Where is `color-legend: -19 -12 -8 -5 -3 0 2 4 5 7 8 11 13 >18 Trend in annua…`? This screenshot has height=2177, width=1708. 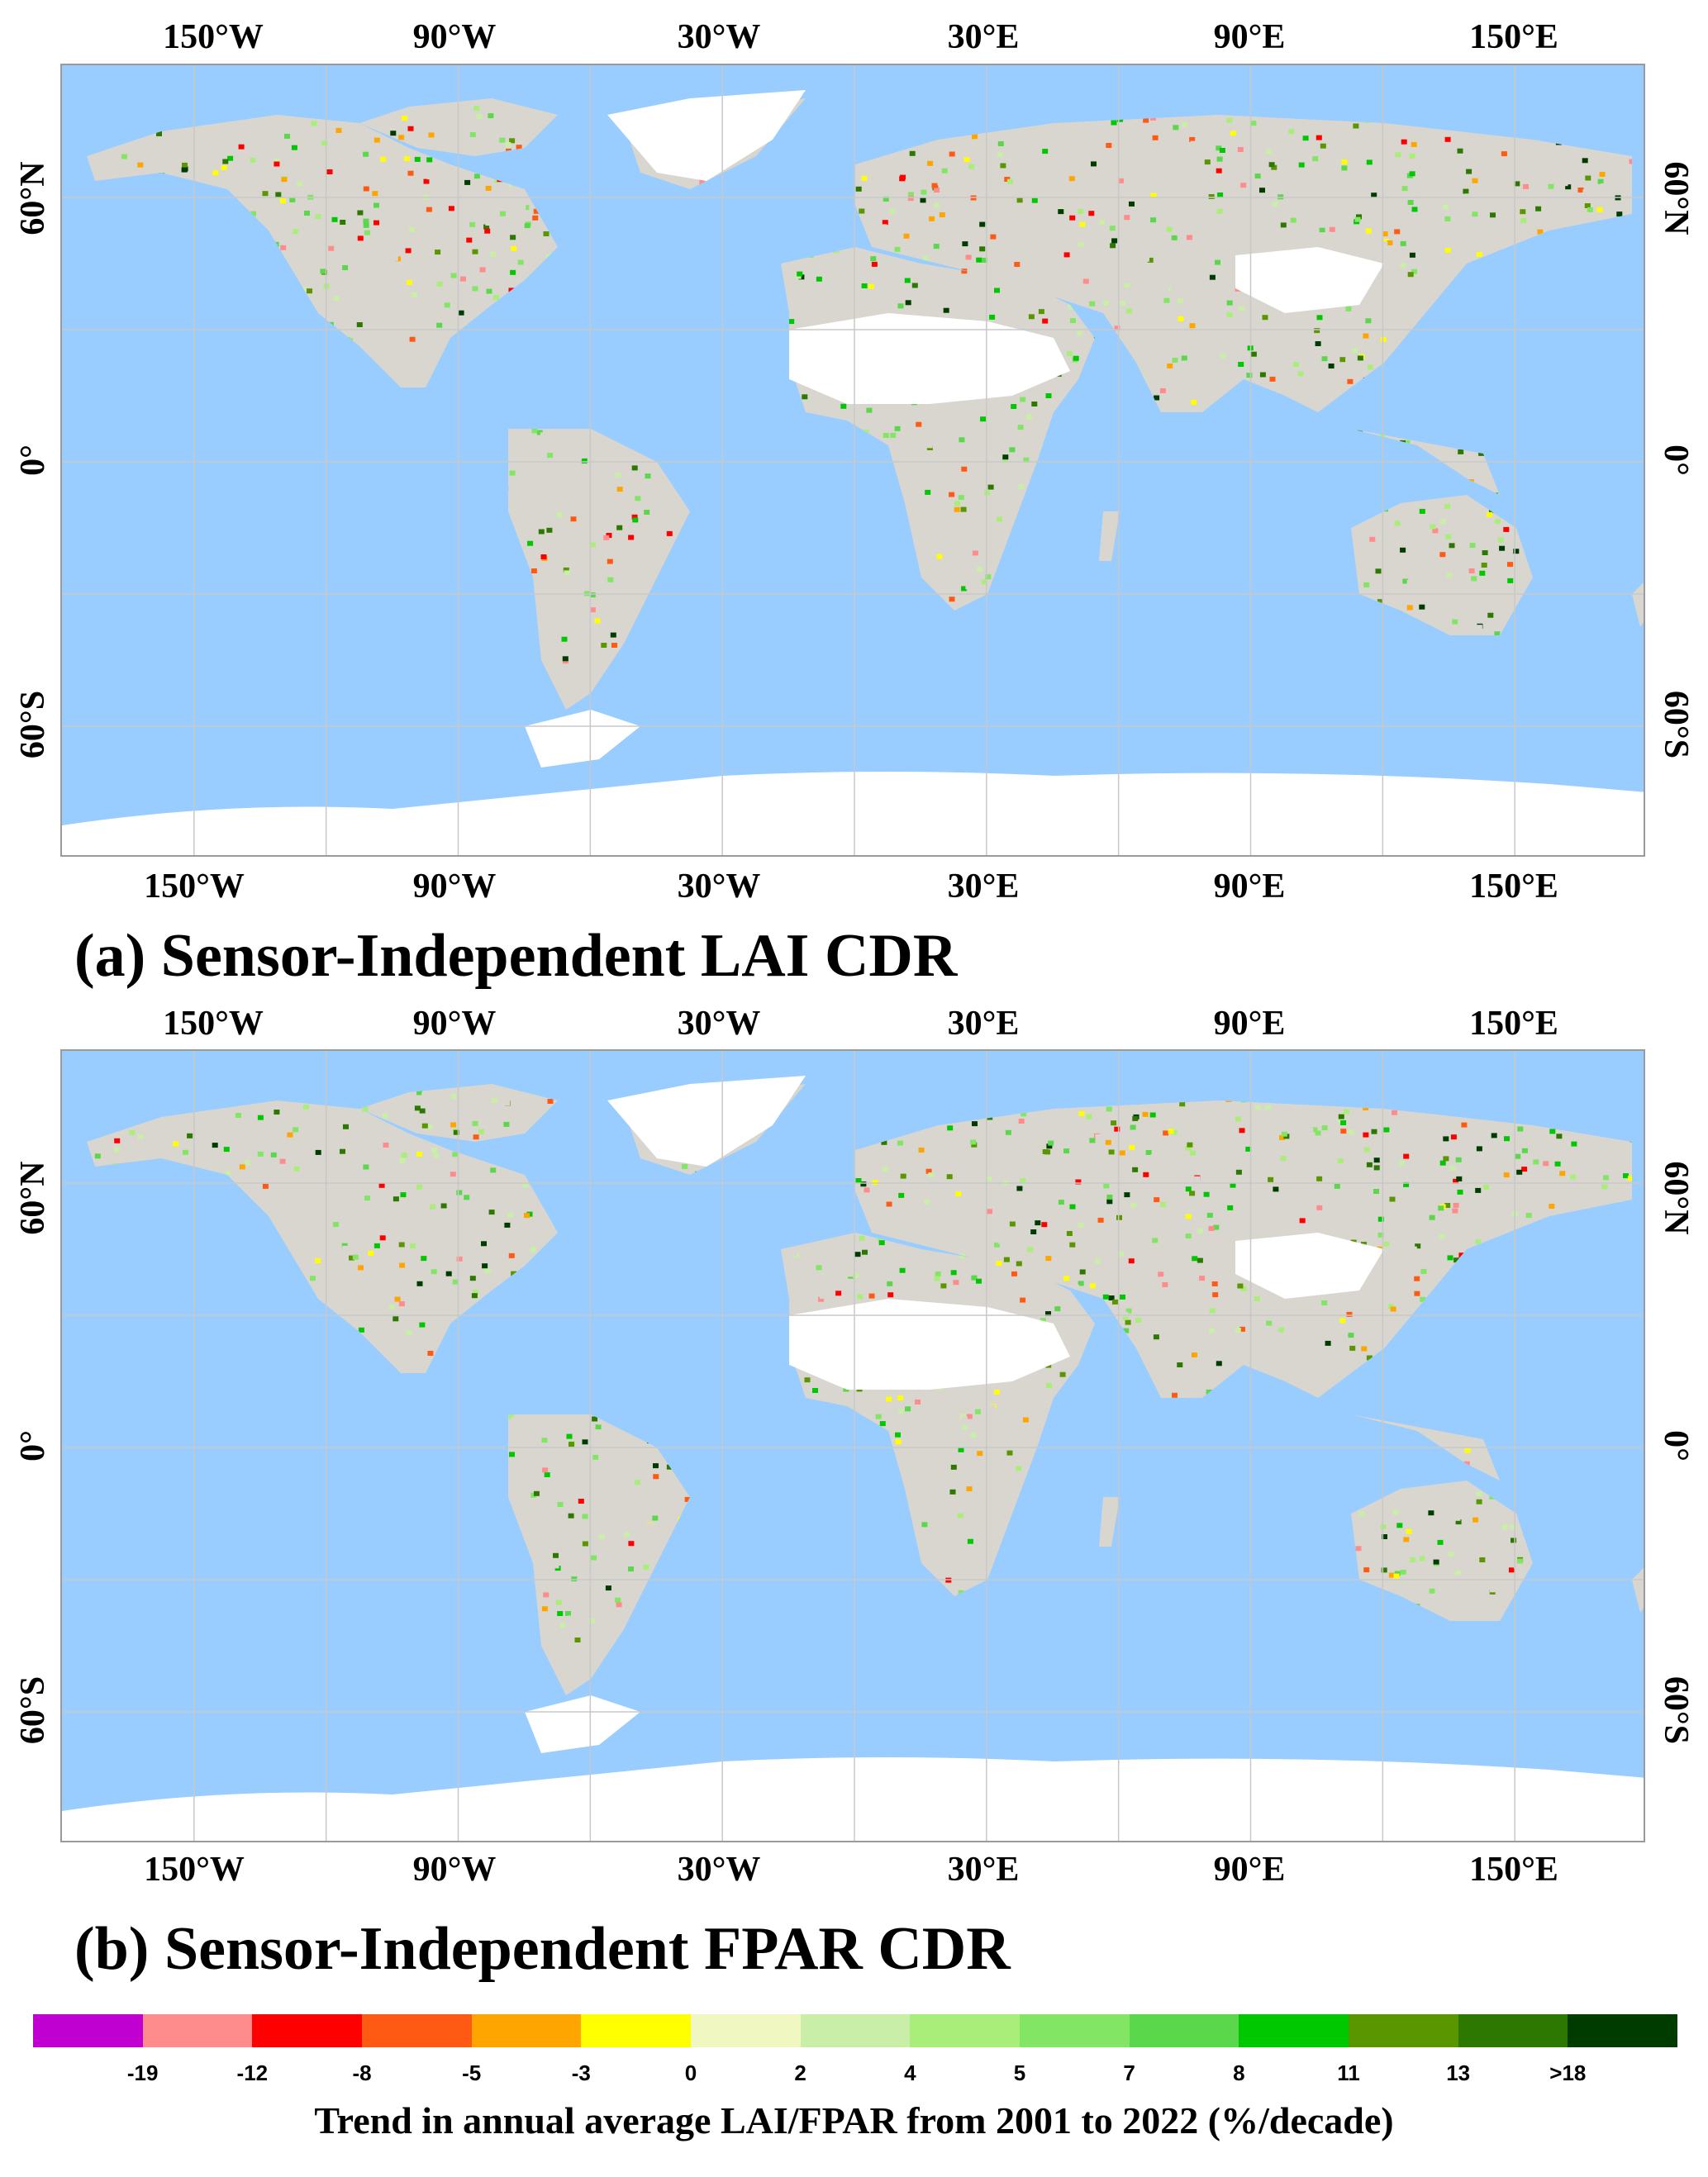 color-legend: -19 -12 -8 -5 -3 0 2 4 5 7 8 11 13 >18 Trend in annua… is located at coordinates (854, 2088).